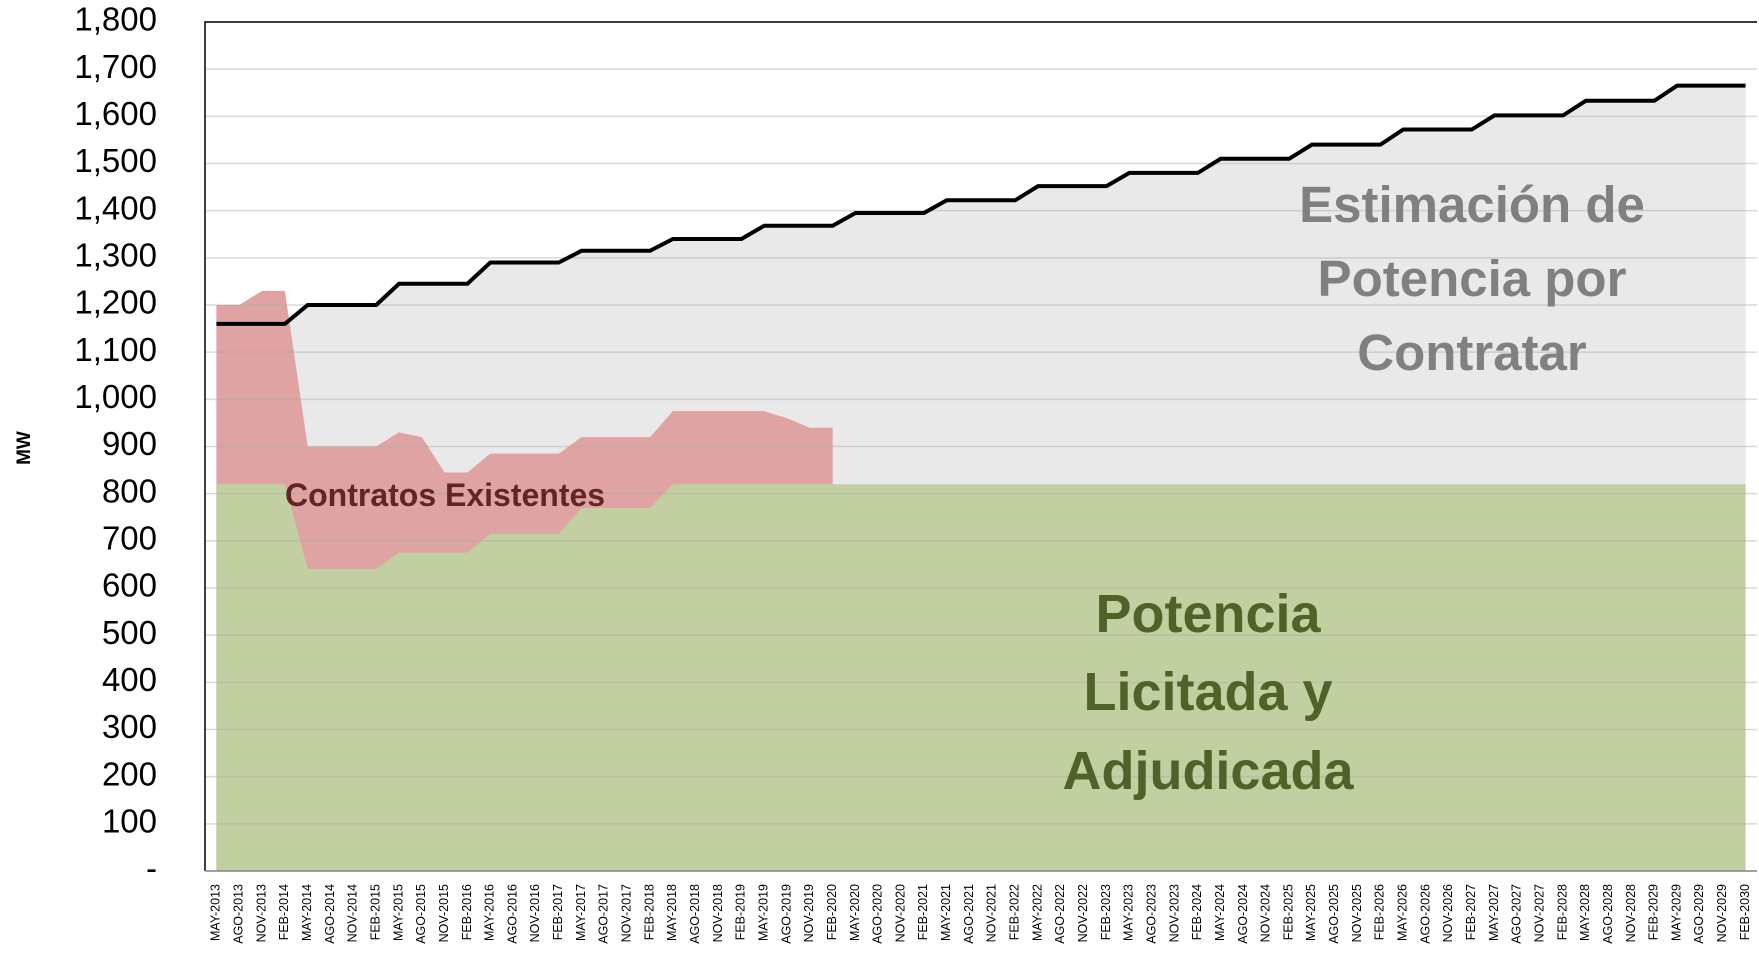 The height and width of the screenshot is (964, 1759). Describe the element at coordinates (1015, 912) in the screenshot. I see `x-tick-label: FEB-2022` at that location.